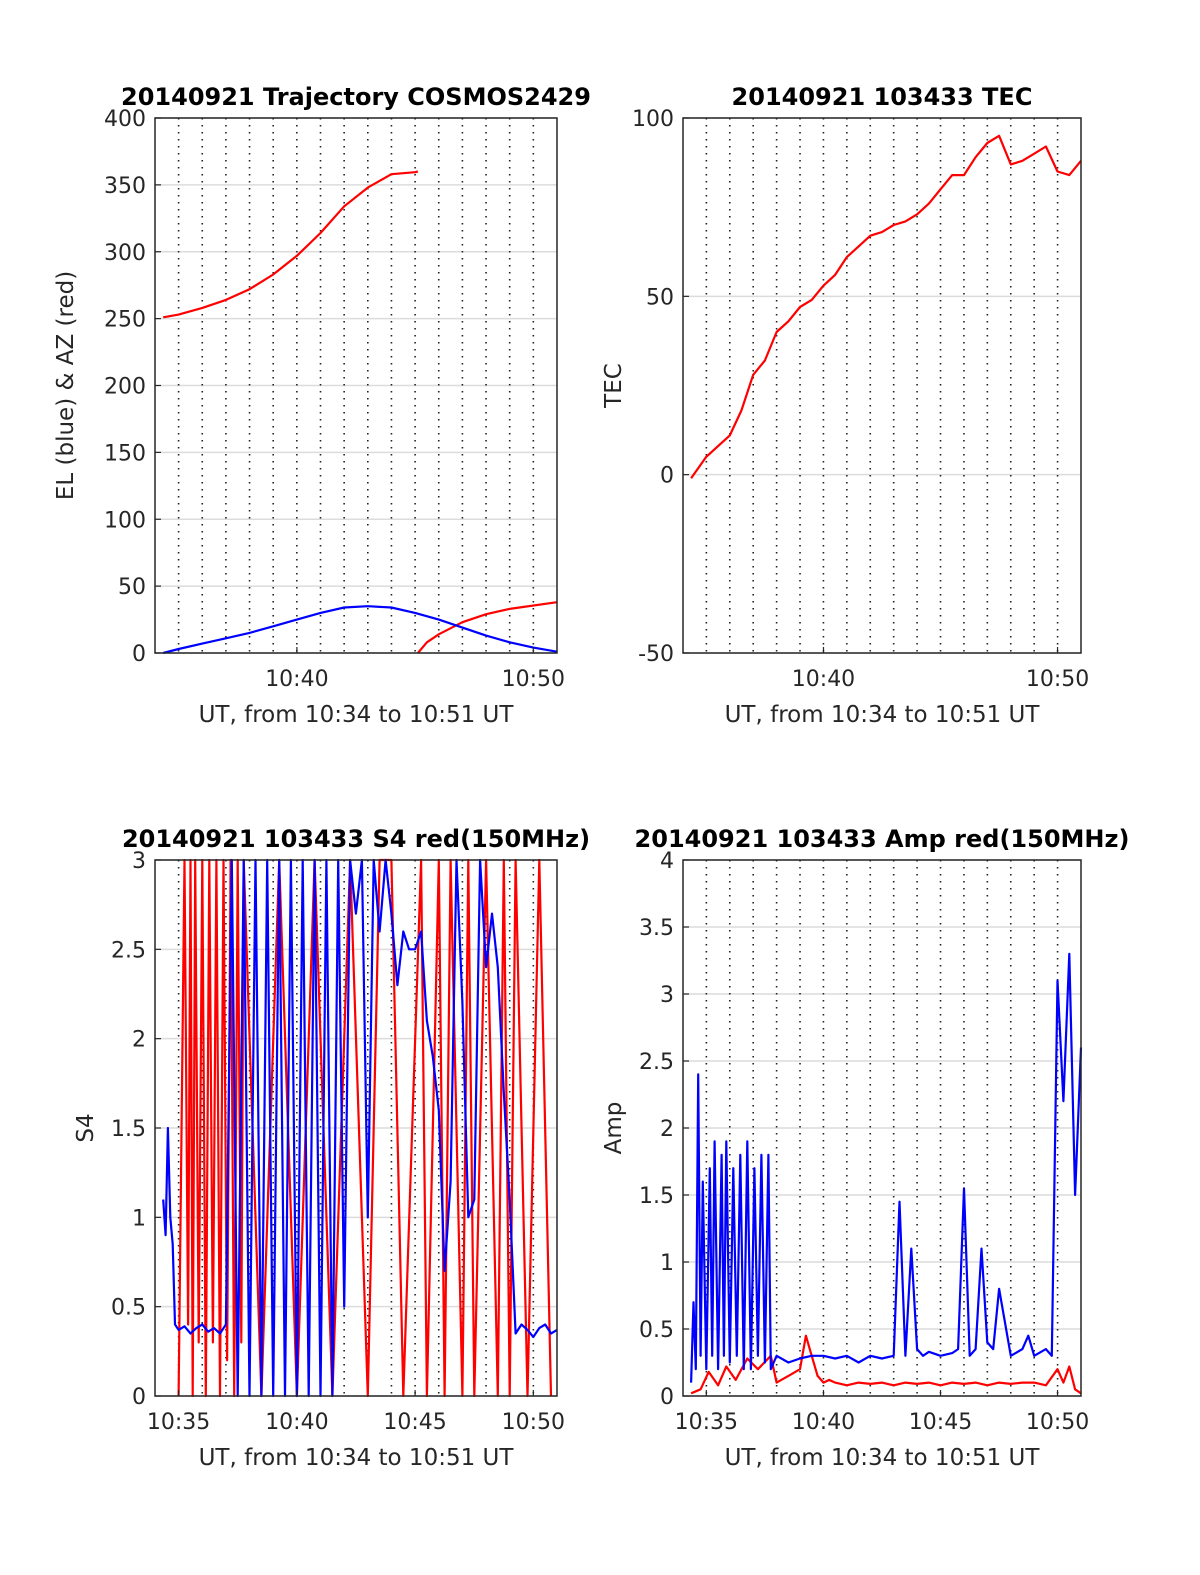 This screenshot has width=1200, height=1575. I want to click on axes-frame, so click(882, 385).